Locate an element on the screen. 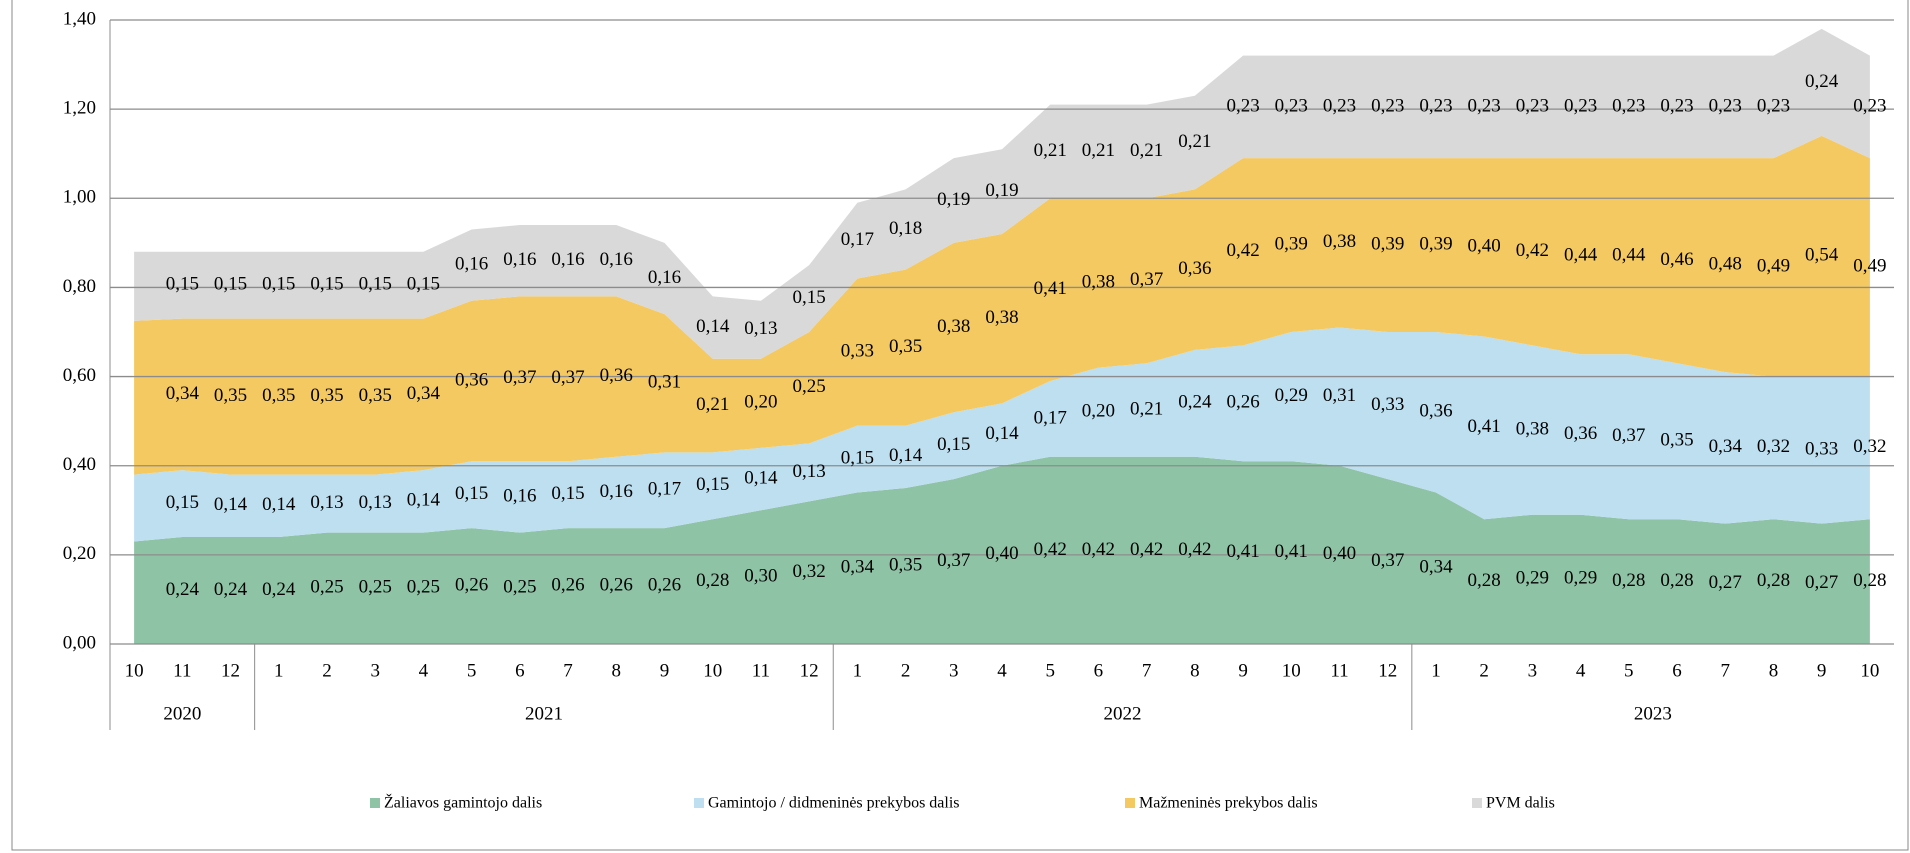 The height and width of the screenshot is (853, 1910). data-label: 0,36 is located at coordinates (1580, 433).